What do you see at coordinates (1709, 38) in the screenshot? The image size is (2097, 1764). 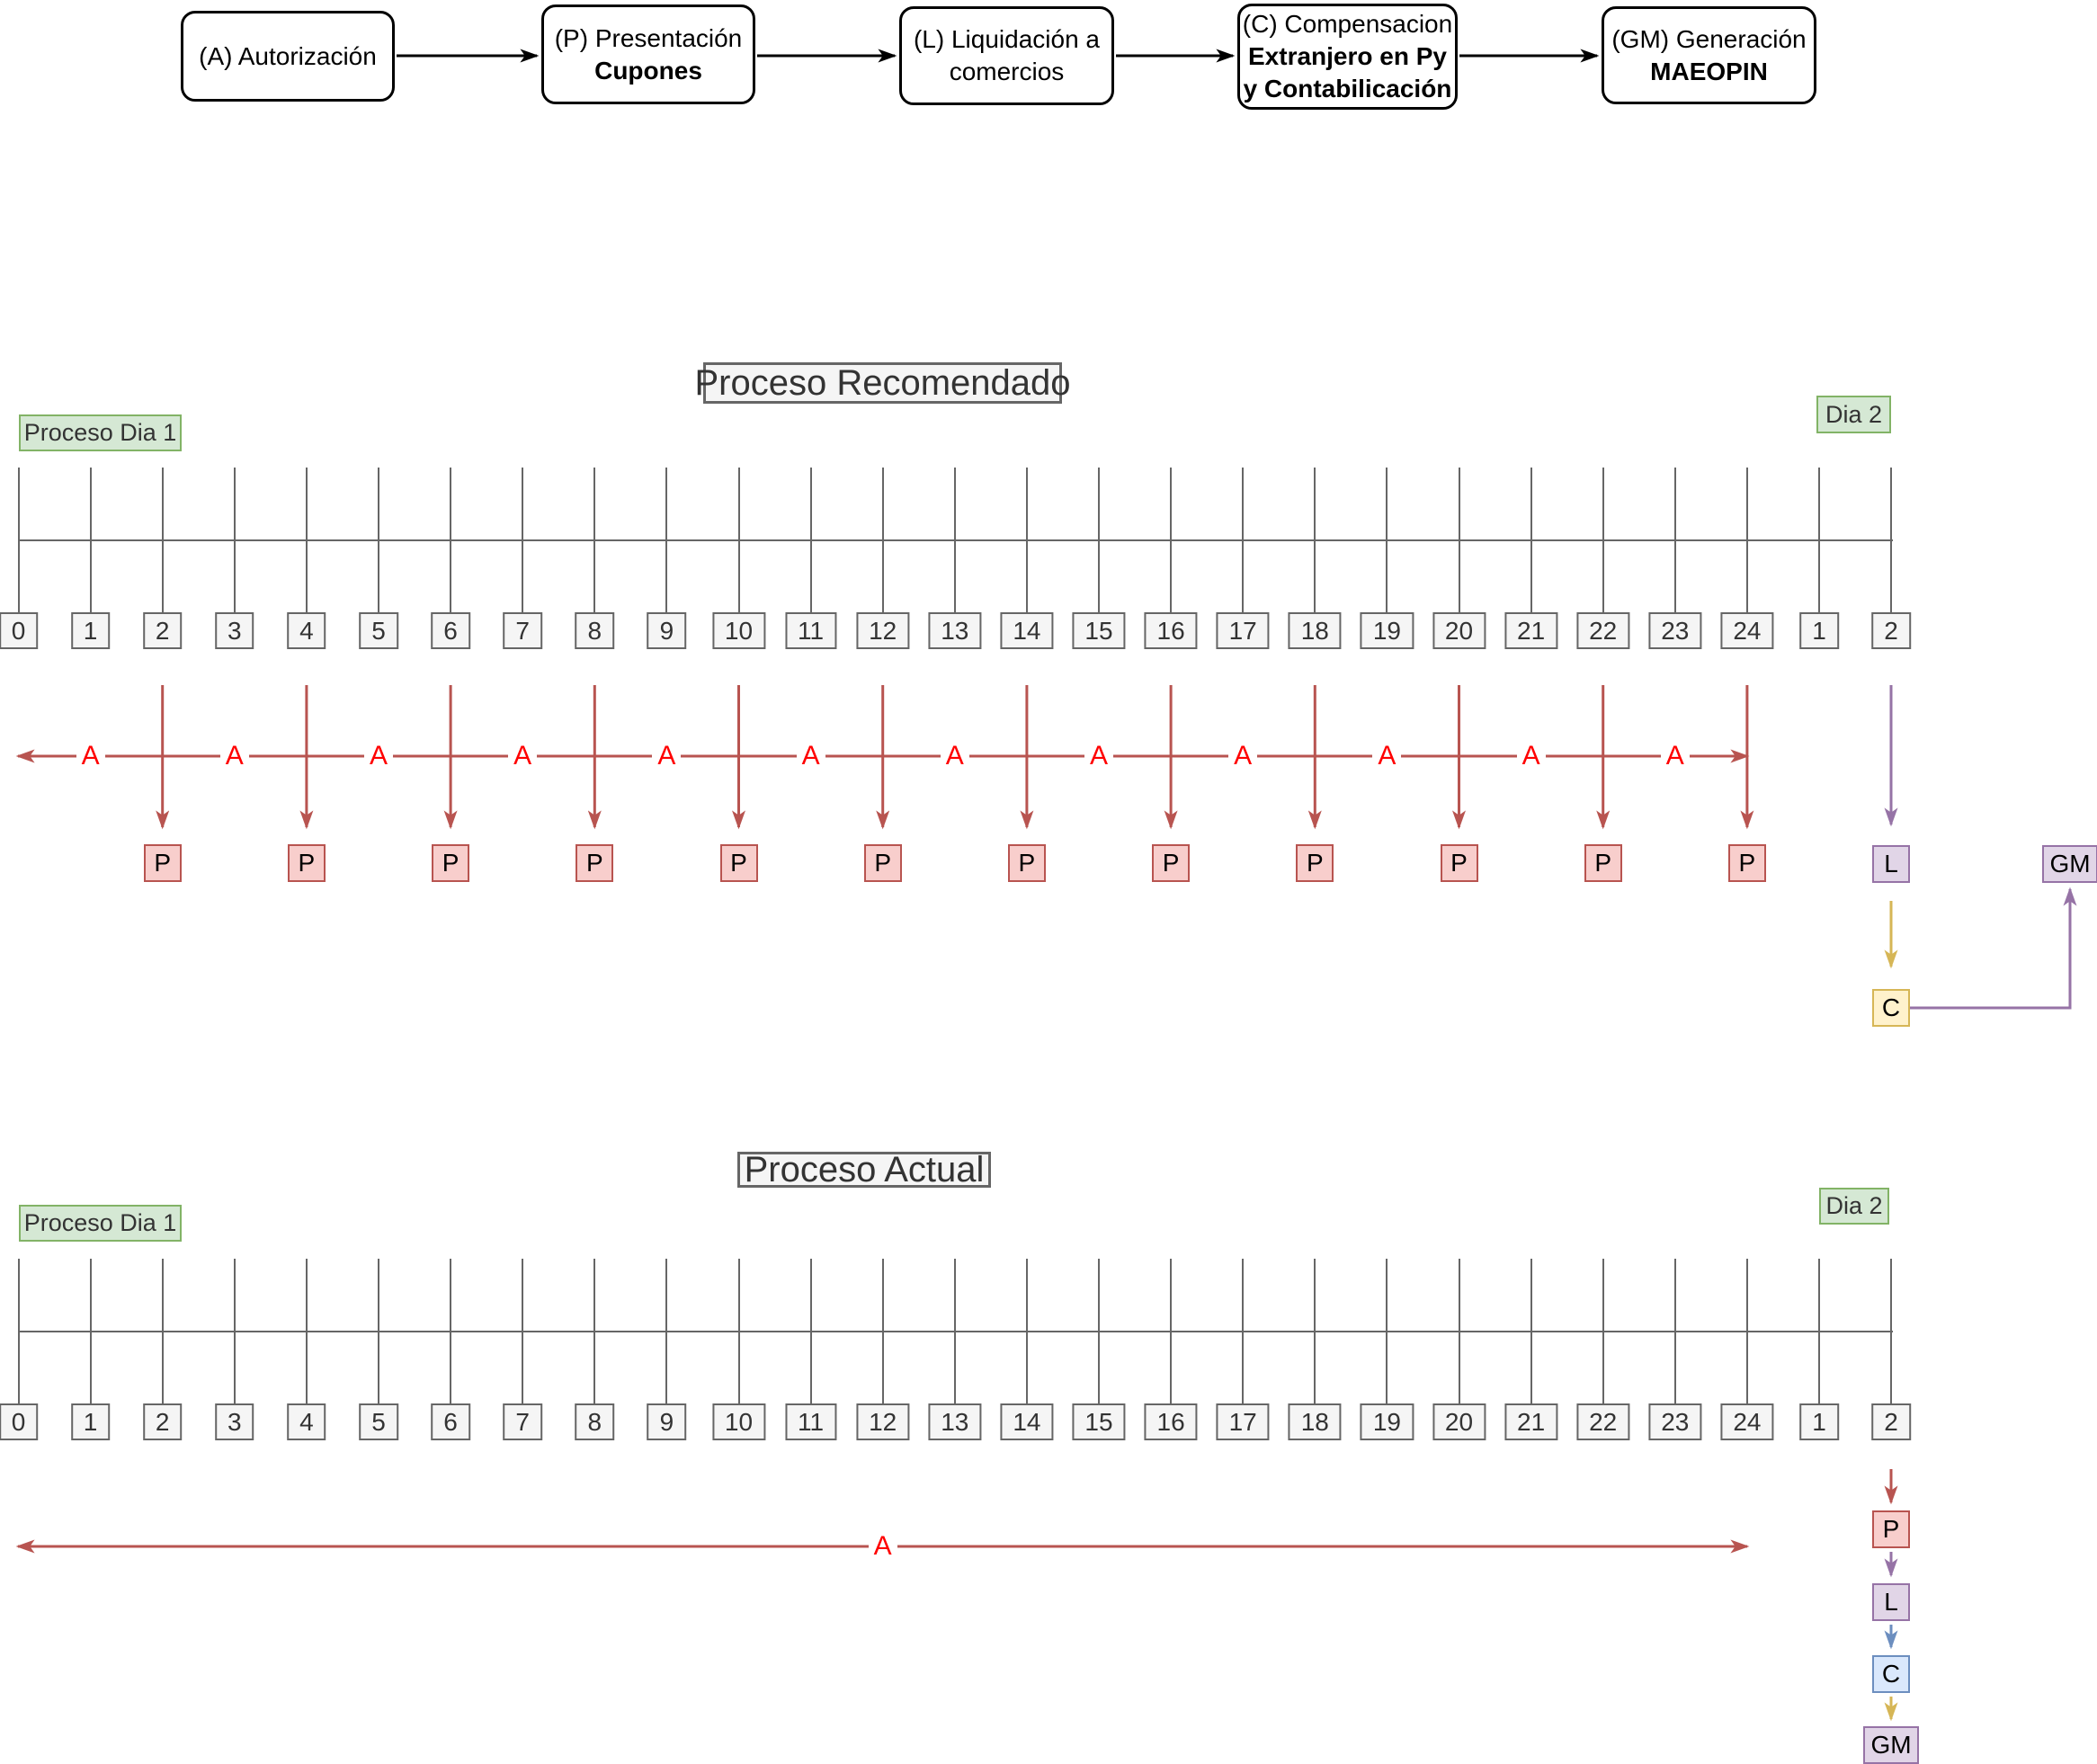 I see `flow-box-generacion-line1: (GM) Generación` at bounding box center [1709, 38].